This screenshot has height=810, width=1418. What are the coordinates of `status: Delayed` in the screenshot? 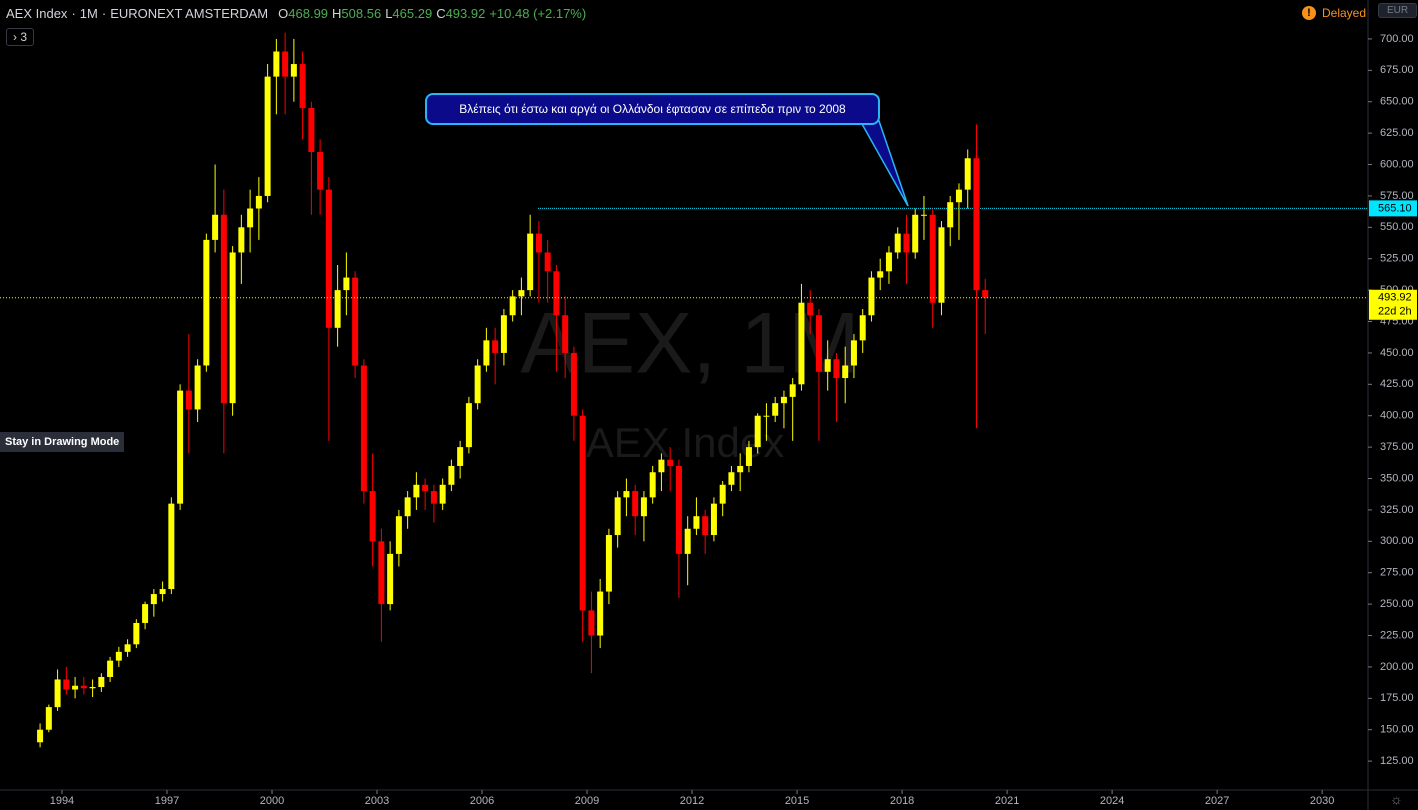 It's located at (1344, 13).